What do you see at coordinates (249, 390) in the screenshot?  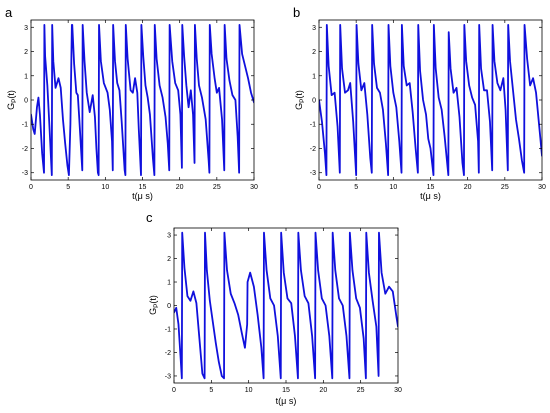 I see `panel-c-xtick-label: 10` at bounding box center [249, 390].